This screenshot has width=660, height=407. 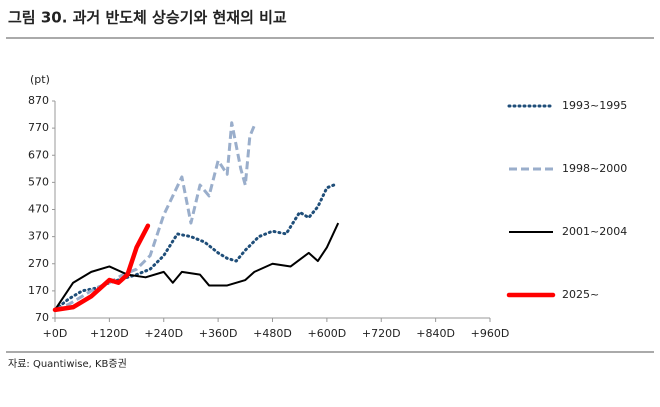 What do you see at coordinates (38, 290) in the screenshot?
I see `y-tick-label: 170` at bounding box center [38, 290].